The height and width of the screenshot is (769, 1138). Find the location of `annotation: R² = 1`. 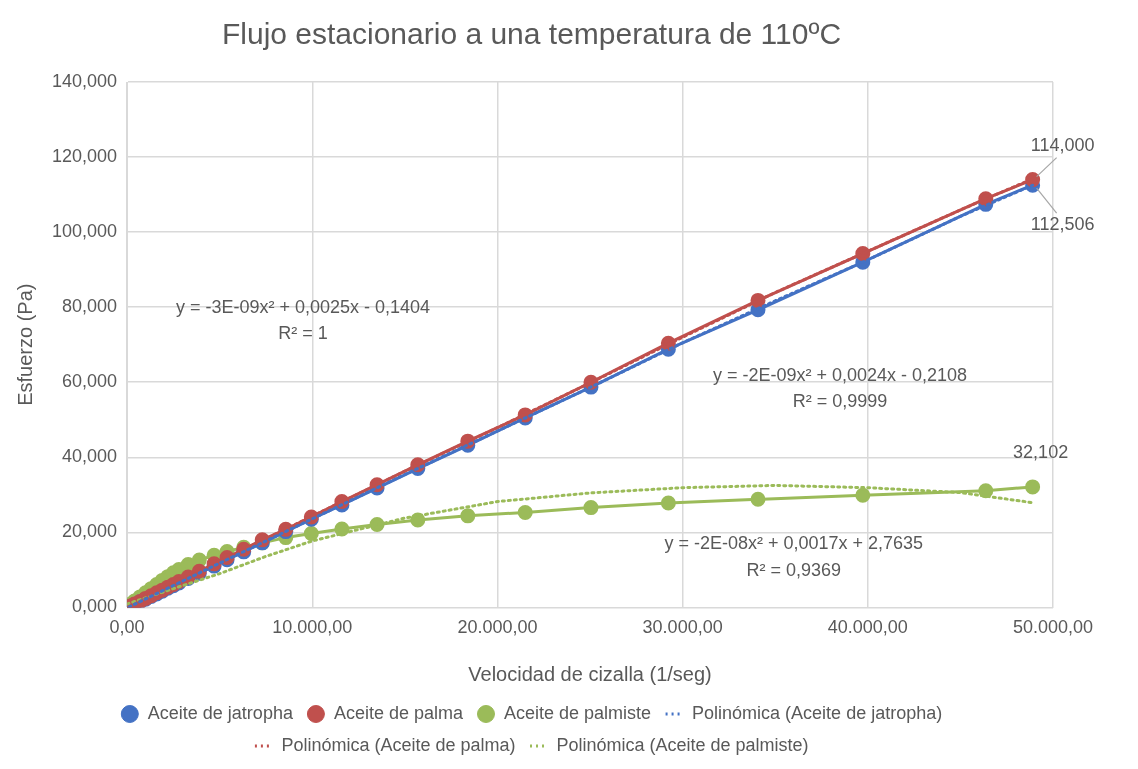

annotation: R² = 1 is located at coordinates (303, 333).